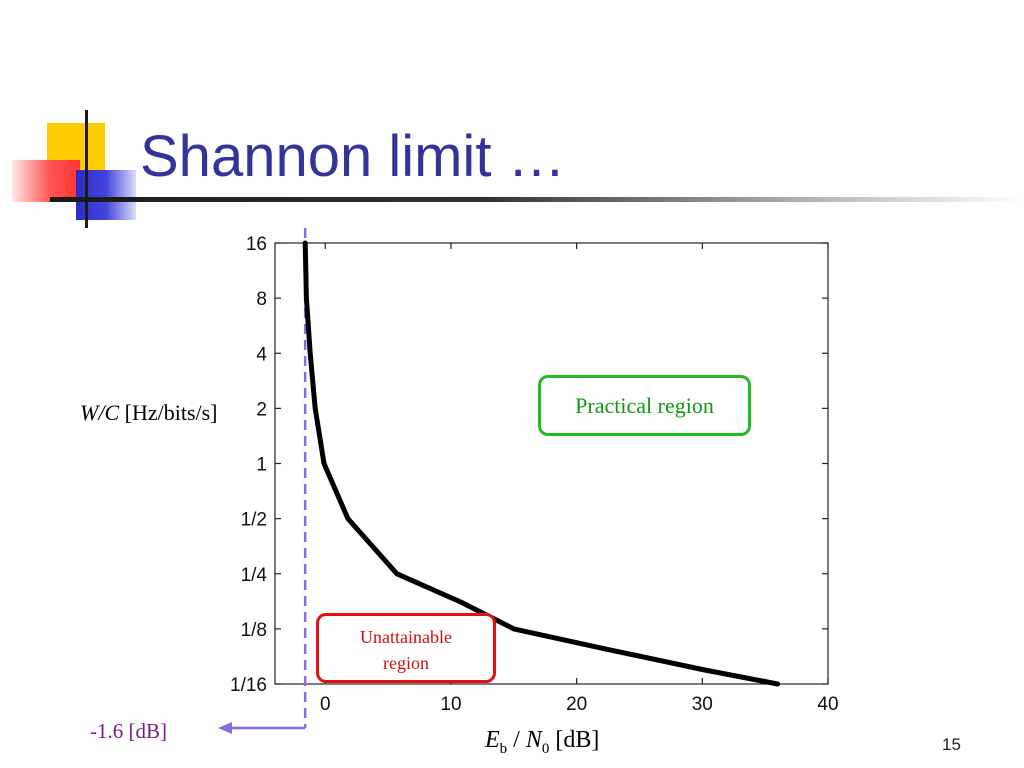  Describe the element at coordinates (168, 412) in the screenshot. I see `y-axis-unit: [Hz/bits/s]` at that location.